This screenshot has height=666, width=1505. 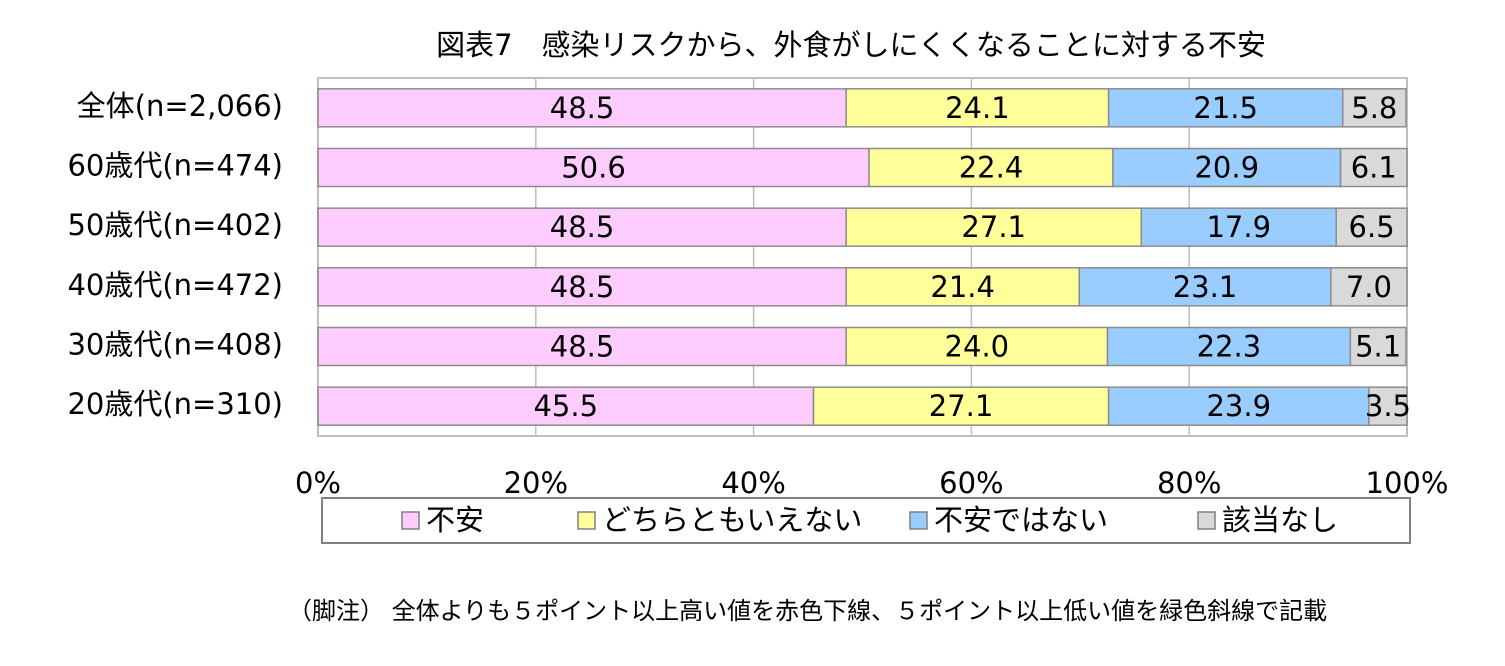 I want to click on legend-label: 不安ではない, so click(x=1021, y=520).